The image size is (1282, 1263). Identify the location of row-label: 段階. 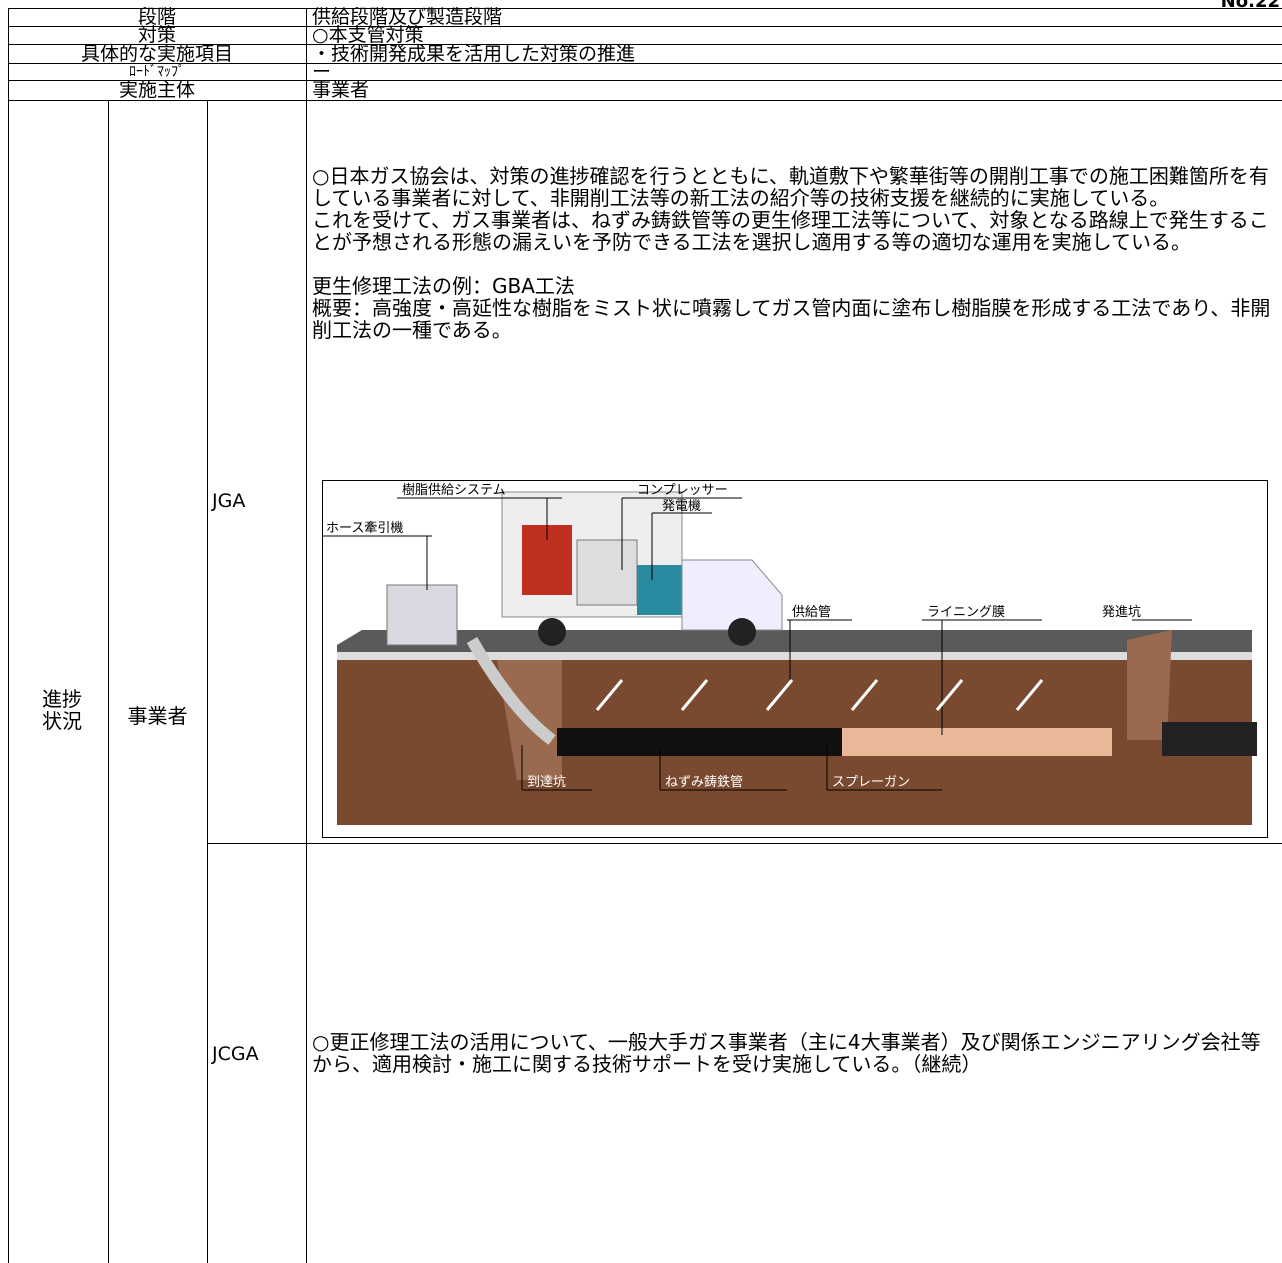
(156, 17).